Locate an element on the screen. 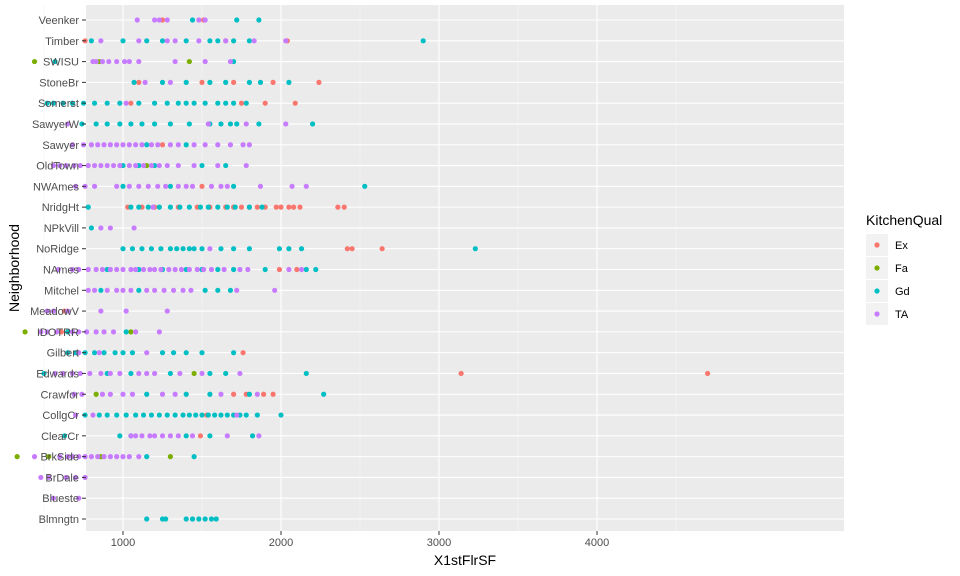 The width and height of the screenshot is (960, 576). x-tick-label: 2000 is located at coordinates (281, 543).